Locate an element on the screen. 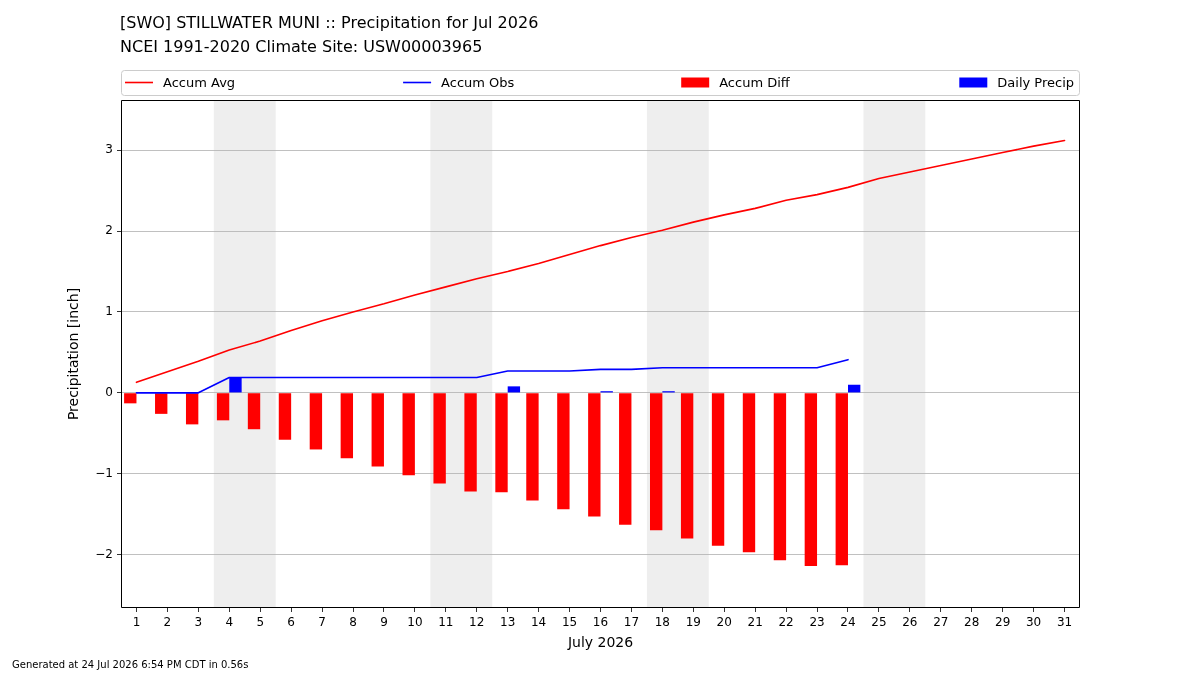  chart-subtitle: NCEI 1991-2020 Climate Site: USW00003965 is located at coordinates (301, 47).